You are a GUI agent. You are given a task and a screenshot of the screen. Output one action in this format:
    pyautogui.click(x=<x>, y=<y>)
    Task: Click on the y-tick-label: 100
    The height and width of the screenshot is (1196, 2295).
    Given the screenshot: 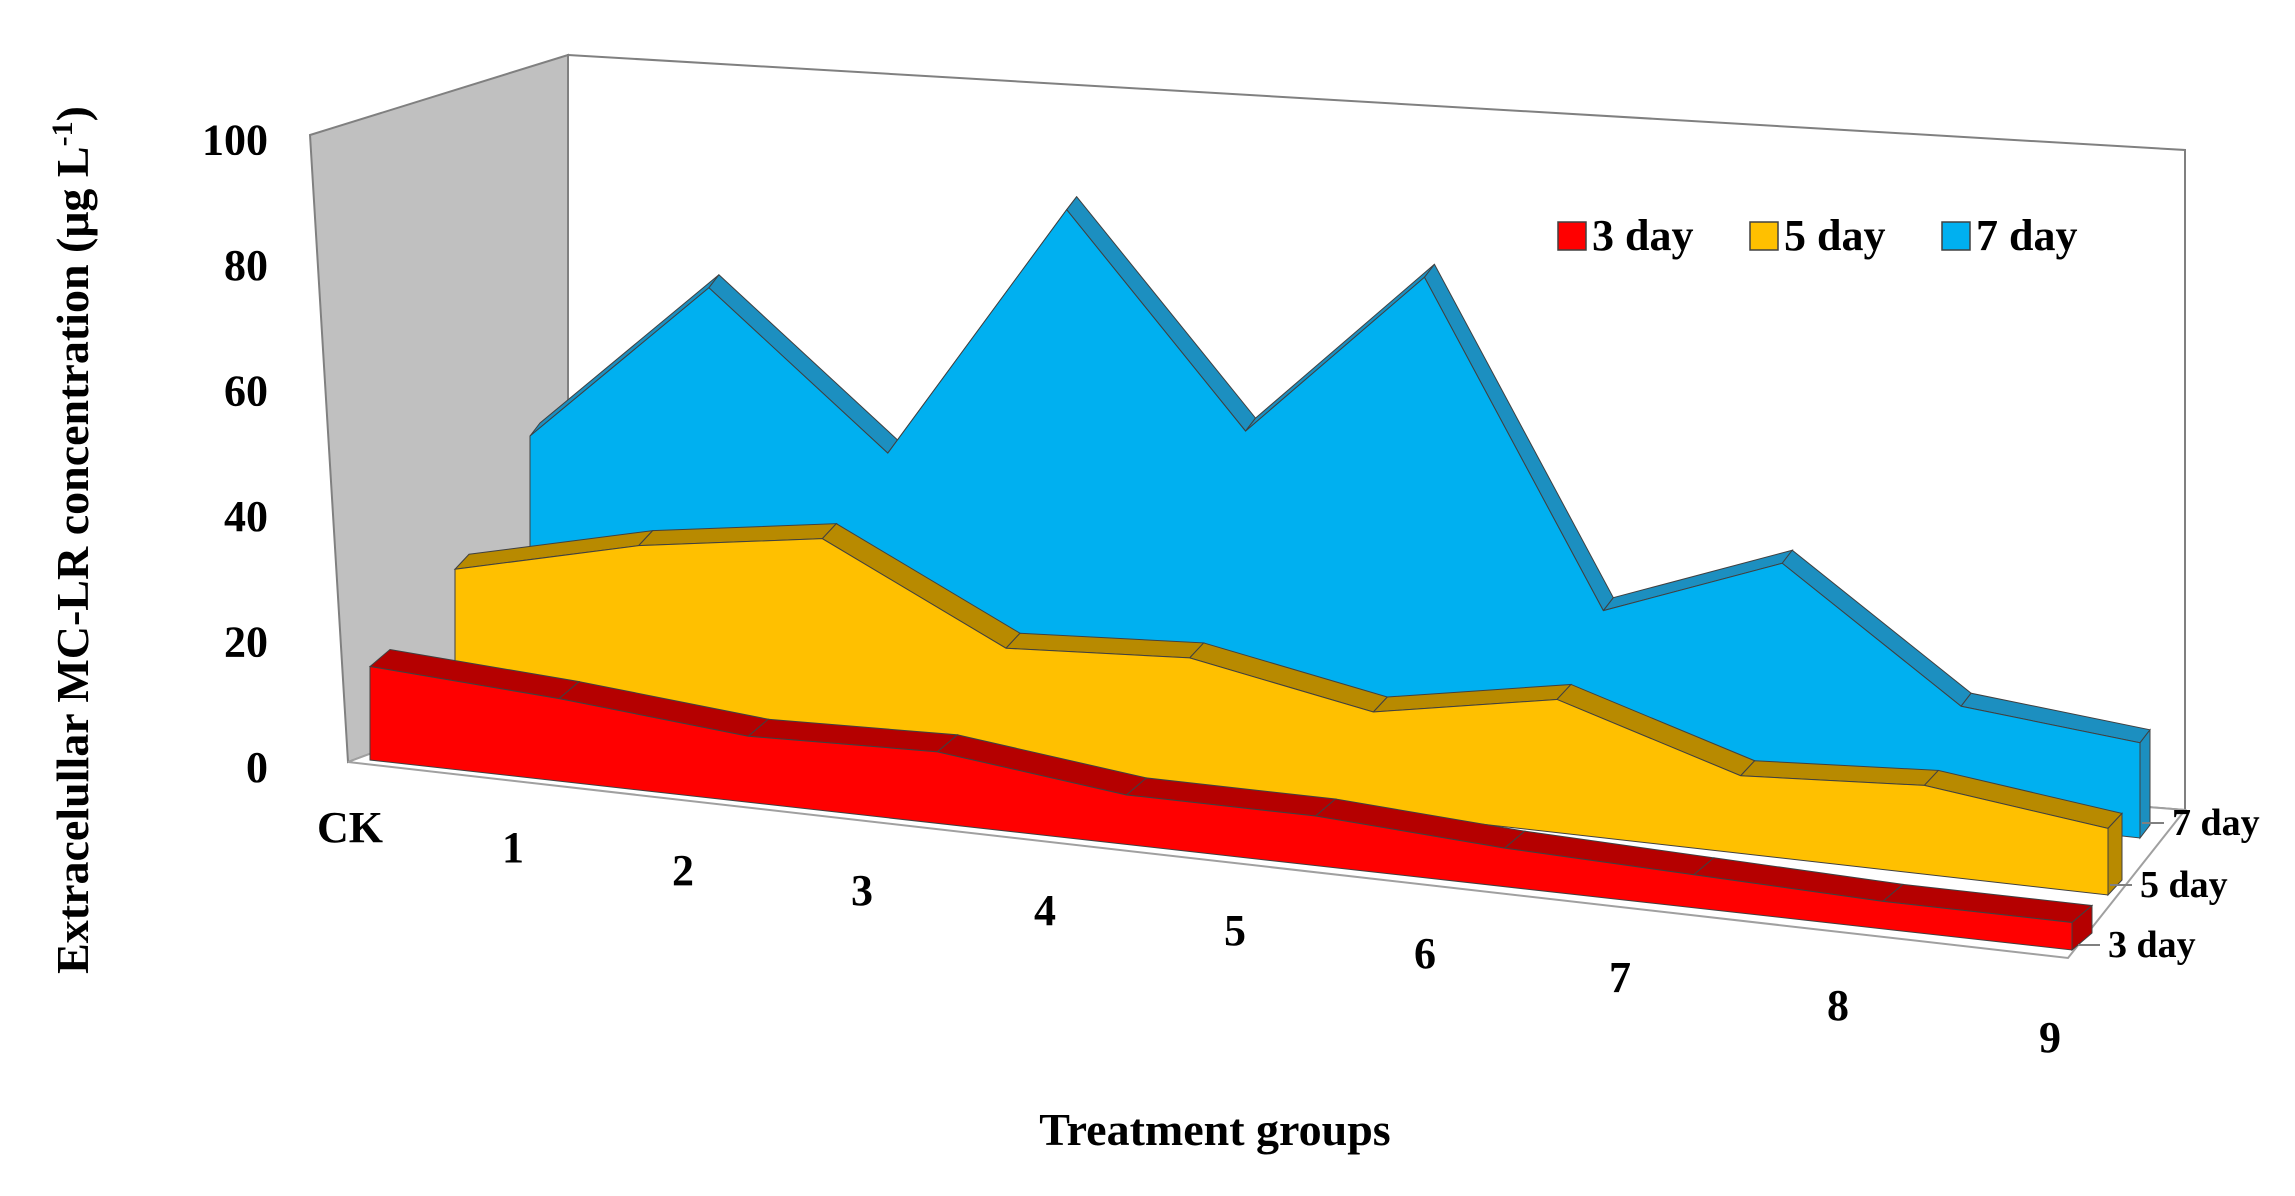 What is the action you would take?
    pyautogui.click(x=235, y=140)
    